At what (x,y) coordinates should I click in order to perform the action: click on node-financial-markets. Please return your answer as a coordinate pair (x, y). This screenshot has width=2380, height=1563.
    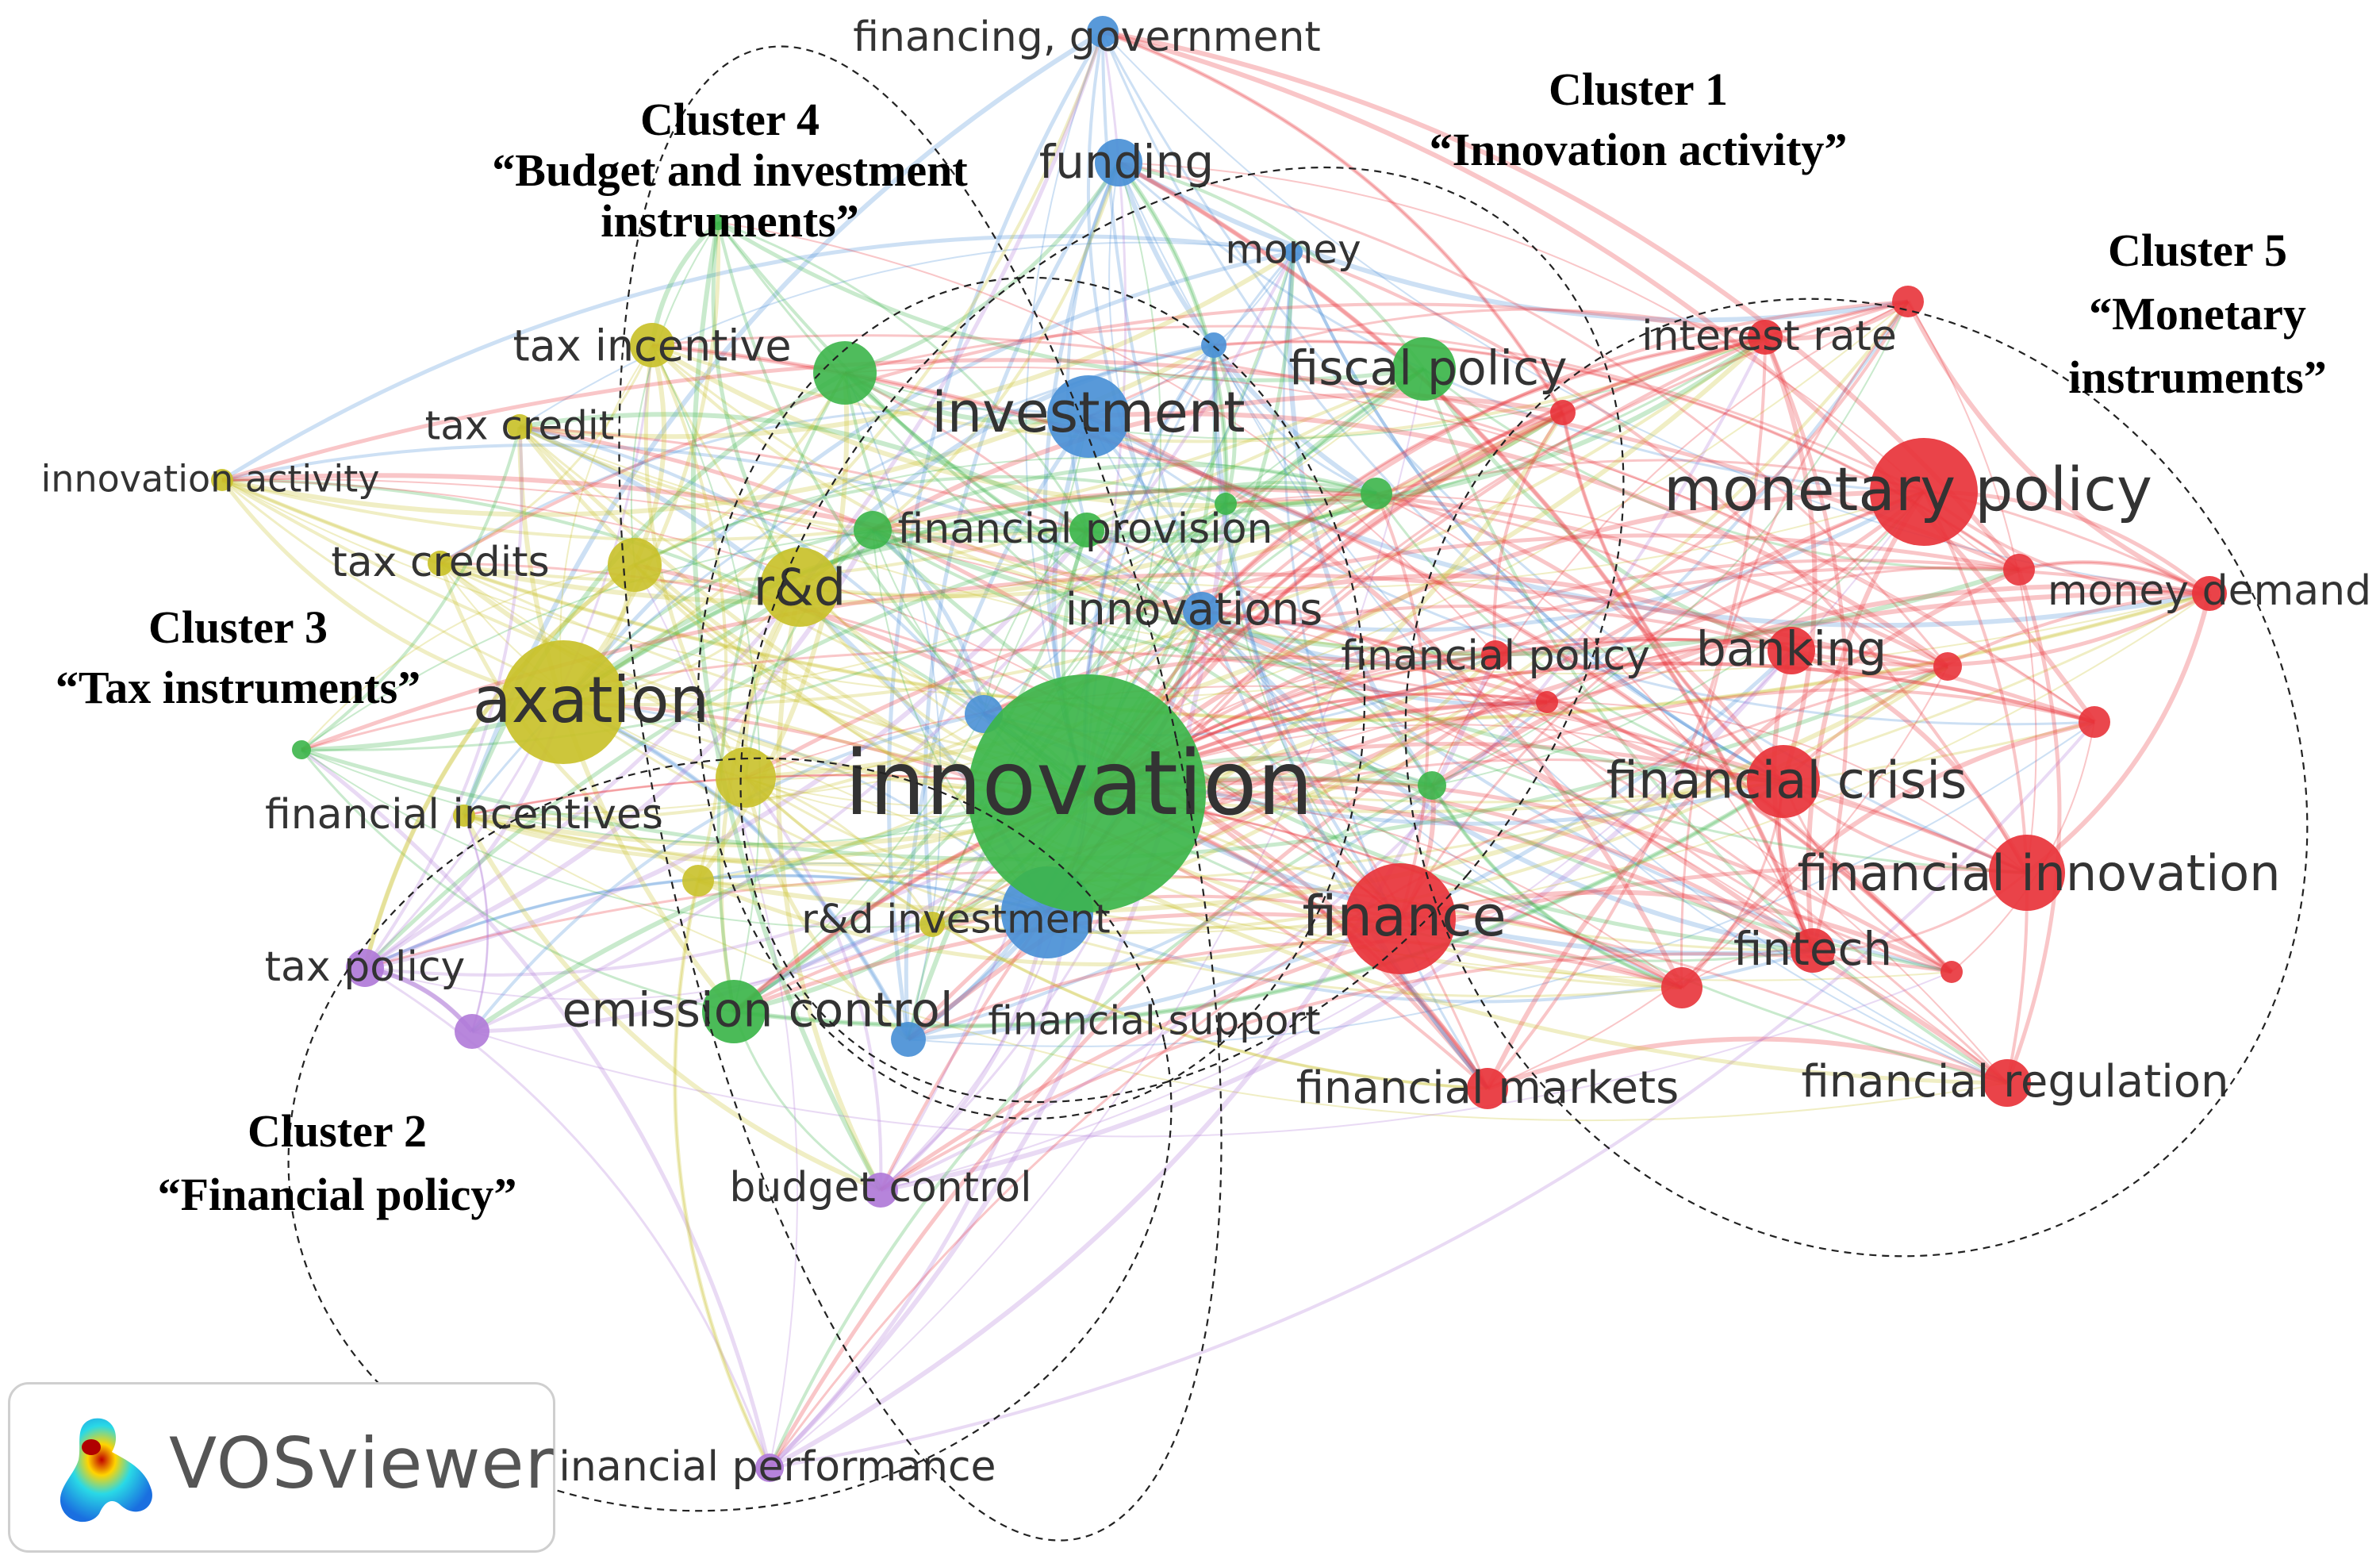
    Looking at the image, I should click on (1487, 1088).